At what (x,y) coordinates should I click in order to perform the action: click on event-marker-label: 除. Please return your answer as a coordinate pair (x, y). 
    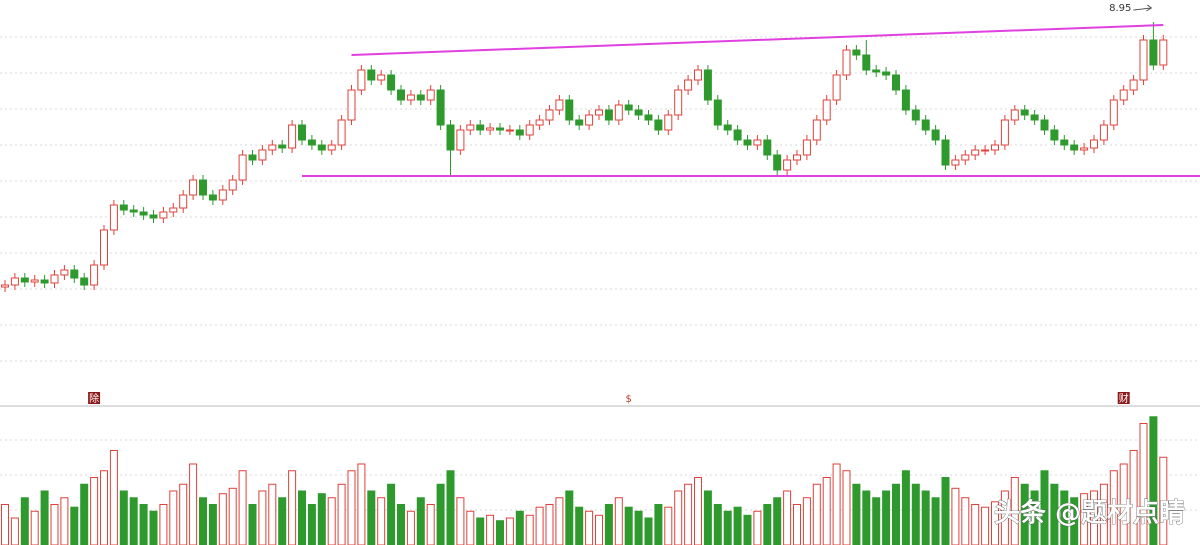
    Looking at the image, I should click on (94, 398).